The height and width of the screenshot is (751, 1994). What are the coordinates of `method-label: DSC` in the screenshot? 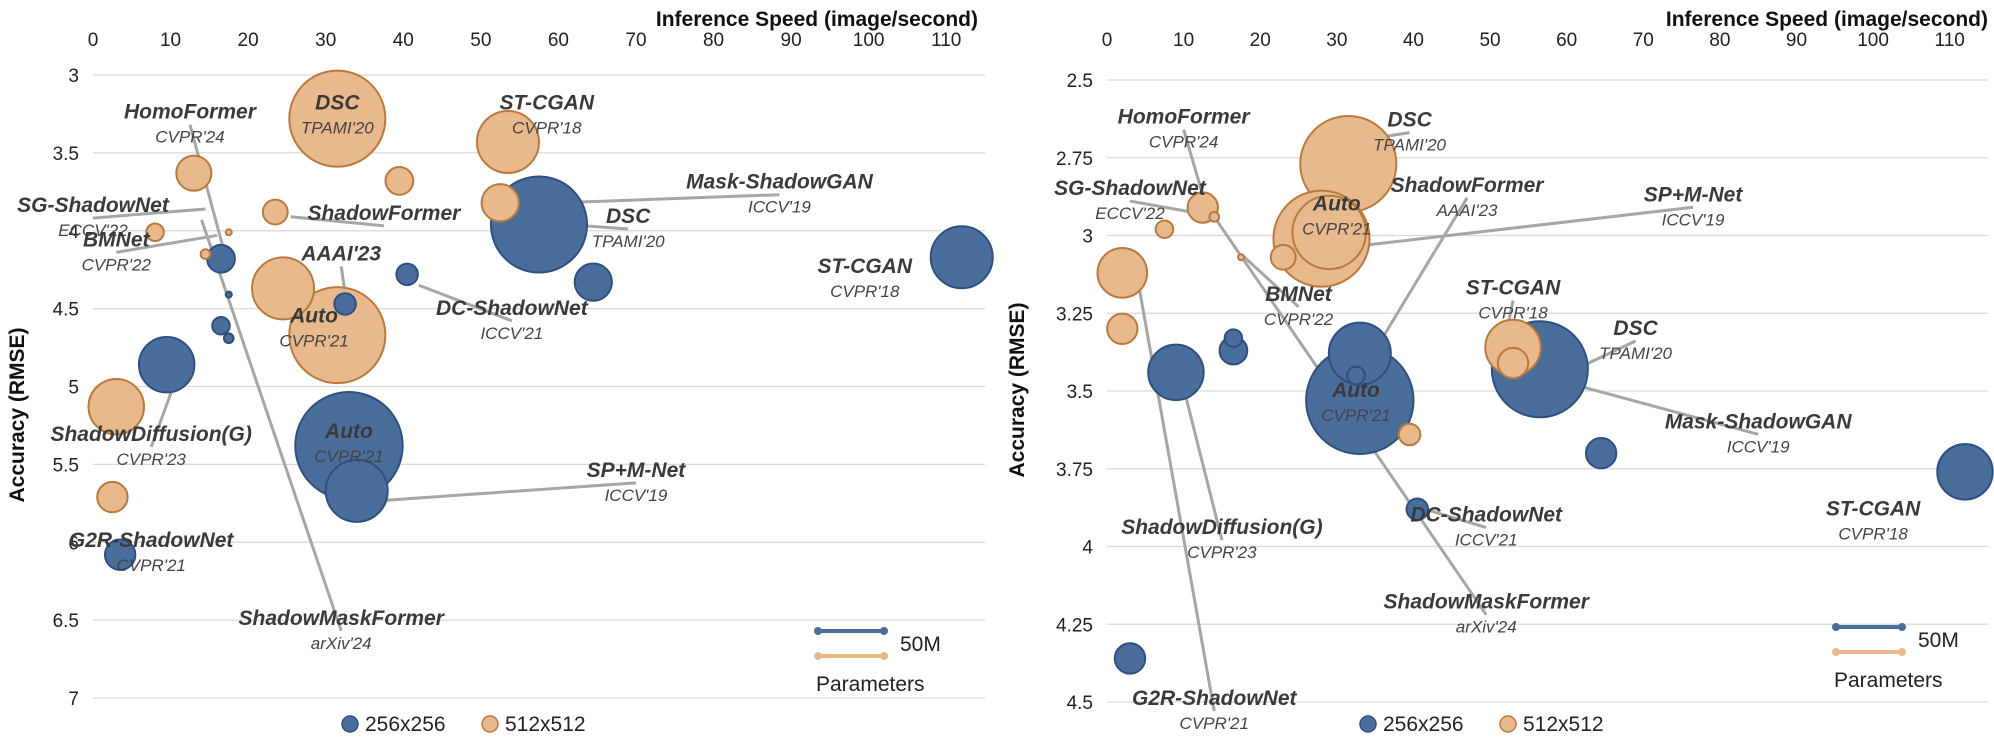 It's located at (337, 102).